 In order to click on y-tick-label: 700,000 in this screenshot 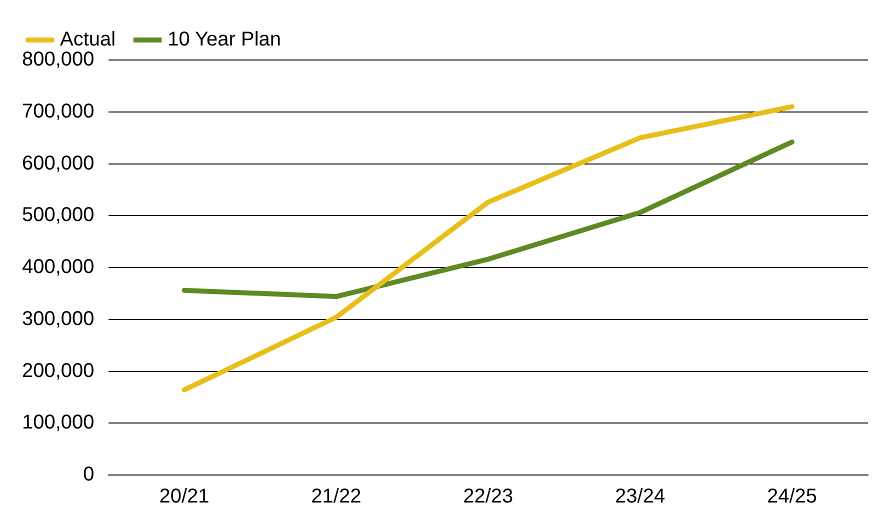, I will do `click(58, 111)`.